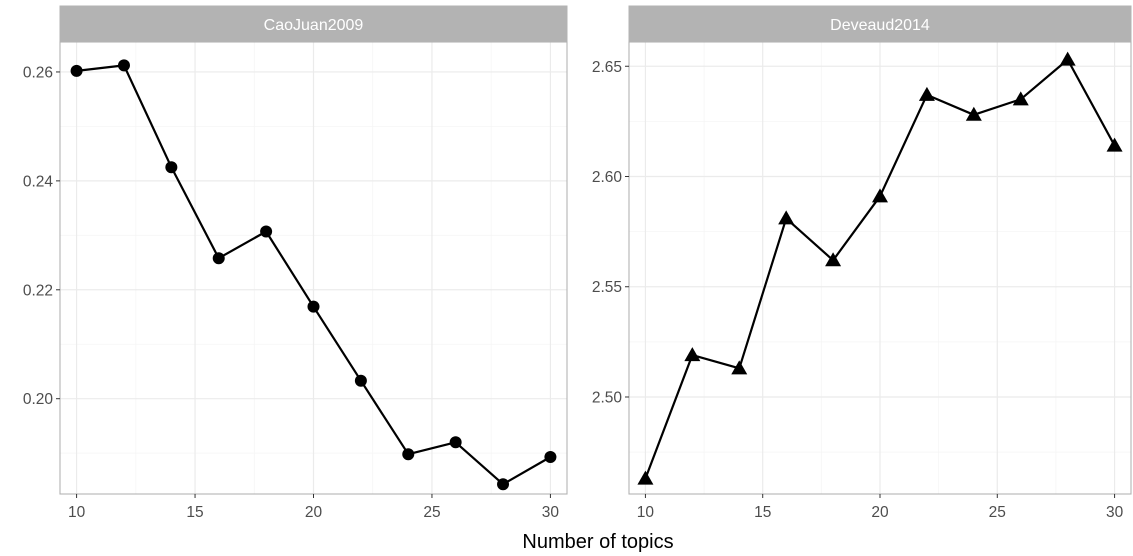  Describe the element at coordinates (38, 399) in the screenshot. I see `y-tick-label: 0.20` at that location.